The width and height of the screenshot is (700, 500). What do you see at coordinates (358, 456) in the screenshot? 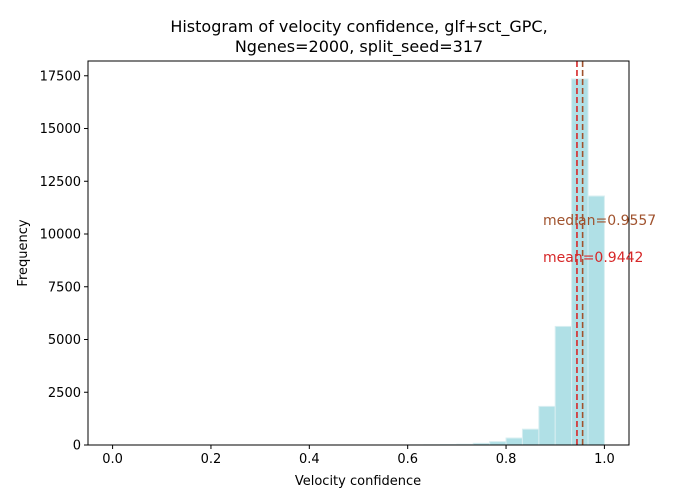
I see `x-axis-ticks: 0.0 0.2 0.4 0.6 0.8 1.0` at bounding box center [358, 456].